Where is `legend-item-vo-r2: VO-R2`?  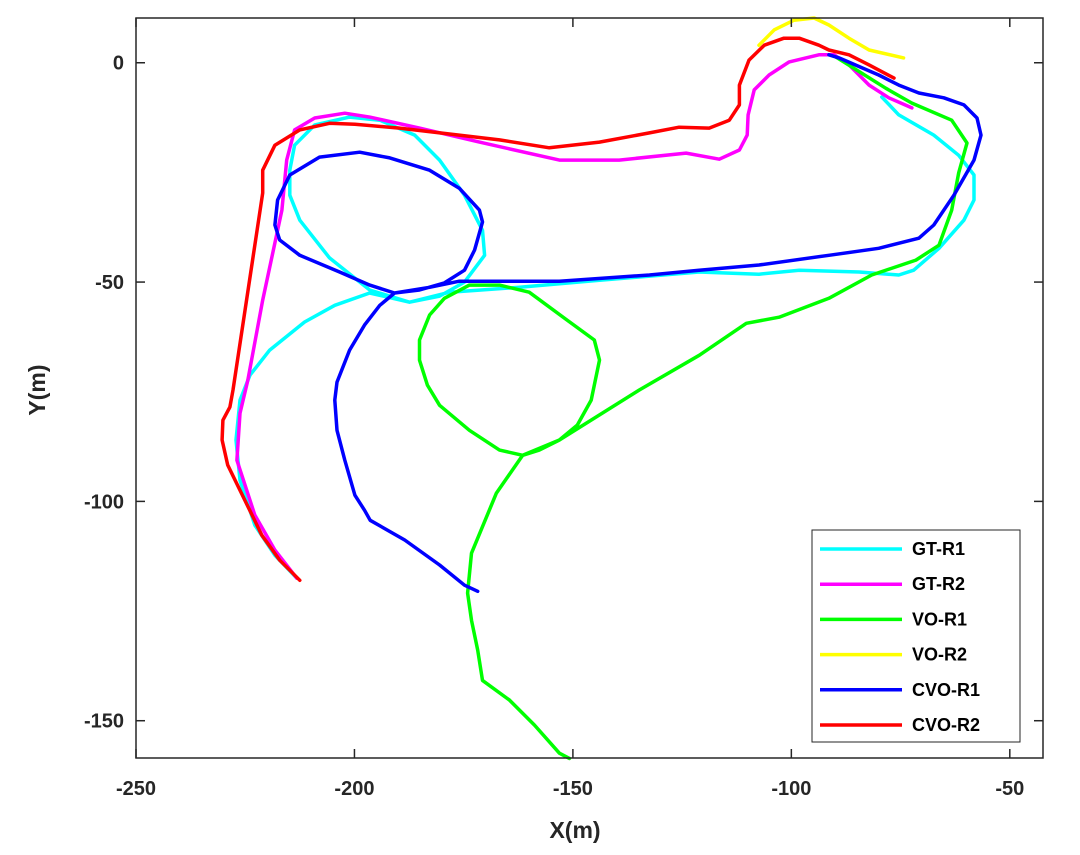
legend-item-vo-r2: VO-R2 is located at coordinates (893, 655).